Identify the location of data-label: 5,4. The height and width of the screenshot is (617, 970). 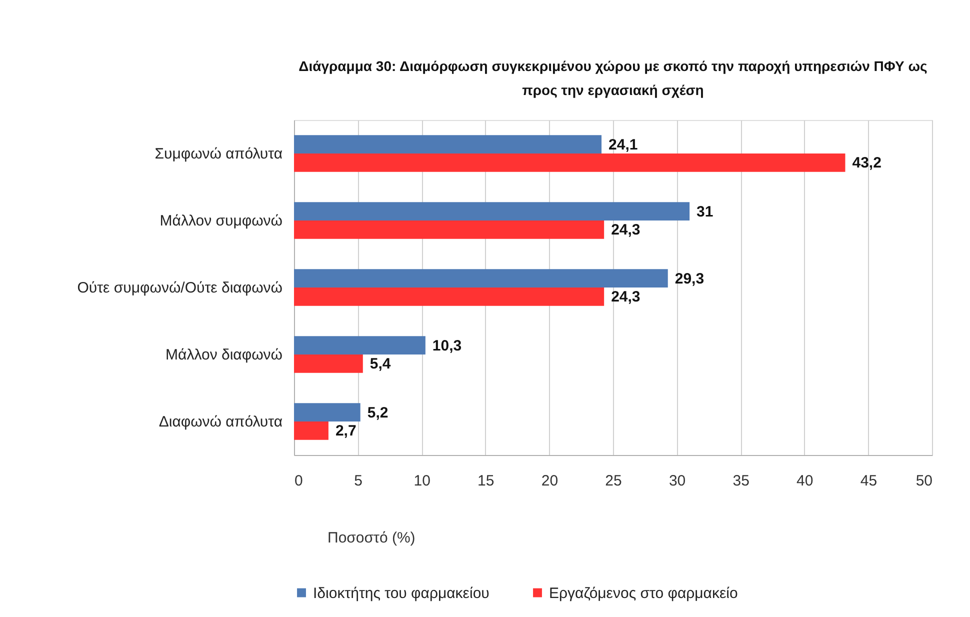
(381, 364).